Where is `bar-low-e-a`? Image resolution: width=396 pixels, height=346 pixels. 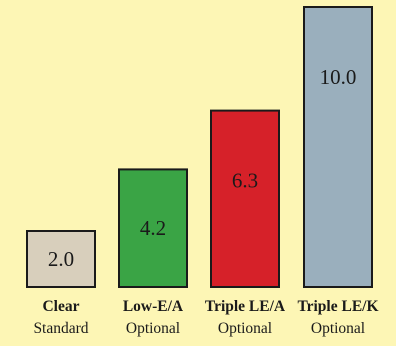 bar-low-e-a is located at coordinates (153, 228).